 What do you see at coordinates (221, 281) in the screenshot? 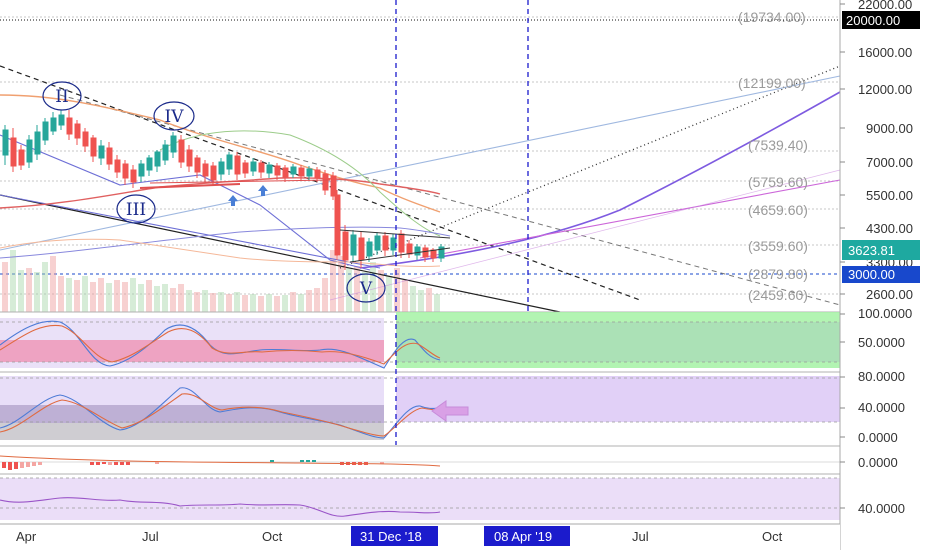
I see `volume-bars` at bounding box center [221, 281].